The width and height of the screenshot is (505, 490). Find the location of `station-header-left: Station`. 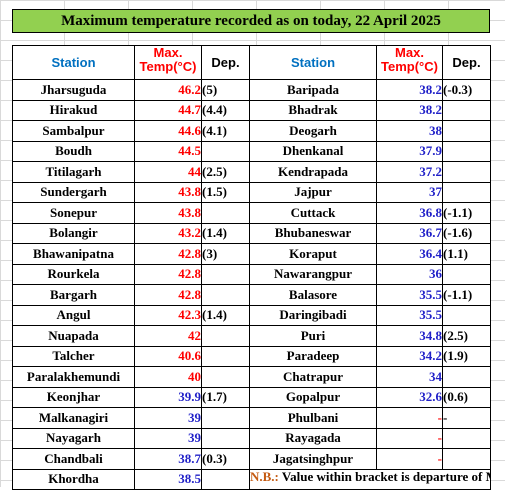

station-header-left: Station is located at coordinates (73, 62).